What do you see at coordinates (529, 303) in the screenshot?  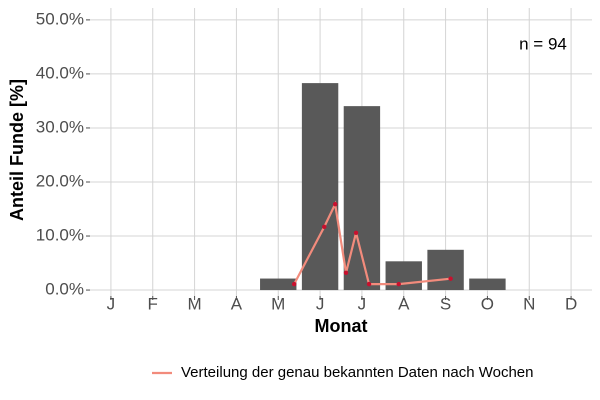 I see `x-tick-label: N` at bounding box center [529, 303].